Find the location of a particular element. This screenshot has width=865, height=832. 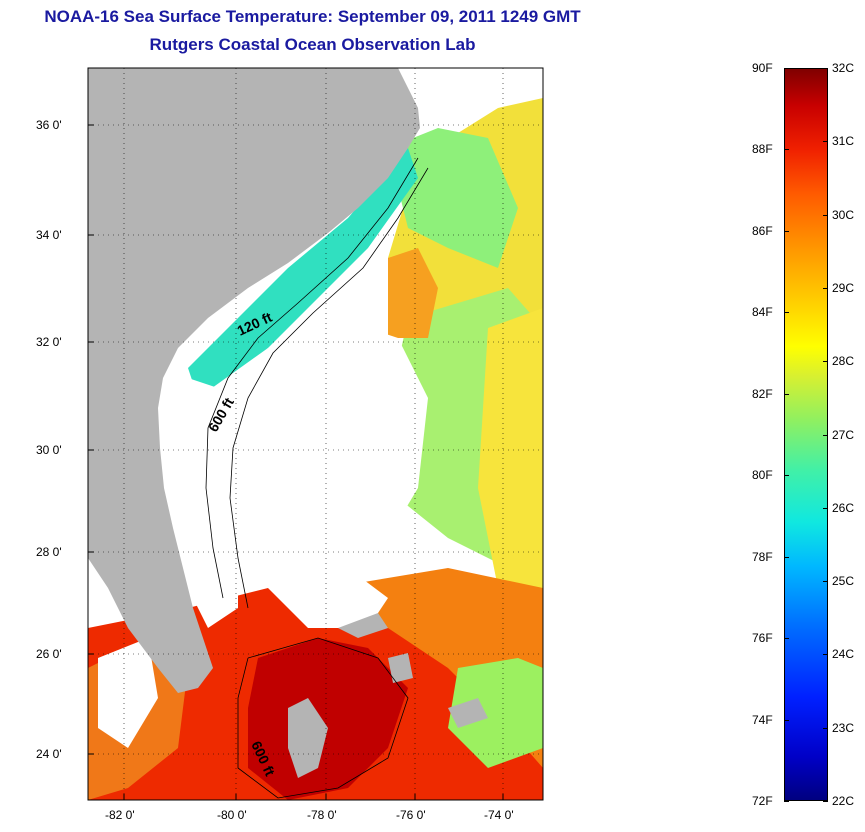

lat-label-28: 28 0' is located at coordinates (49, 552).